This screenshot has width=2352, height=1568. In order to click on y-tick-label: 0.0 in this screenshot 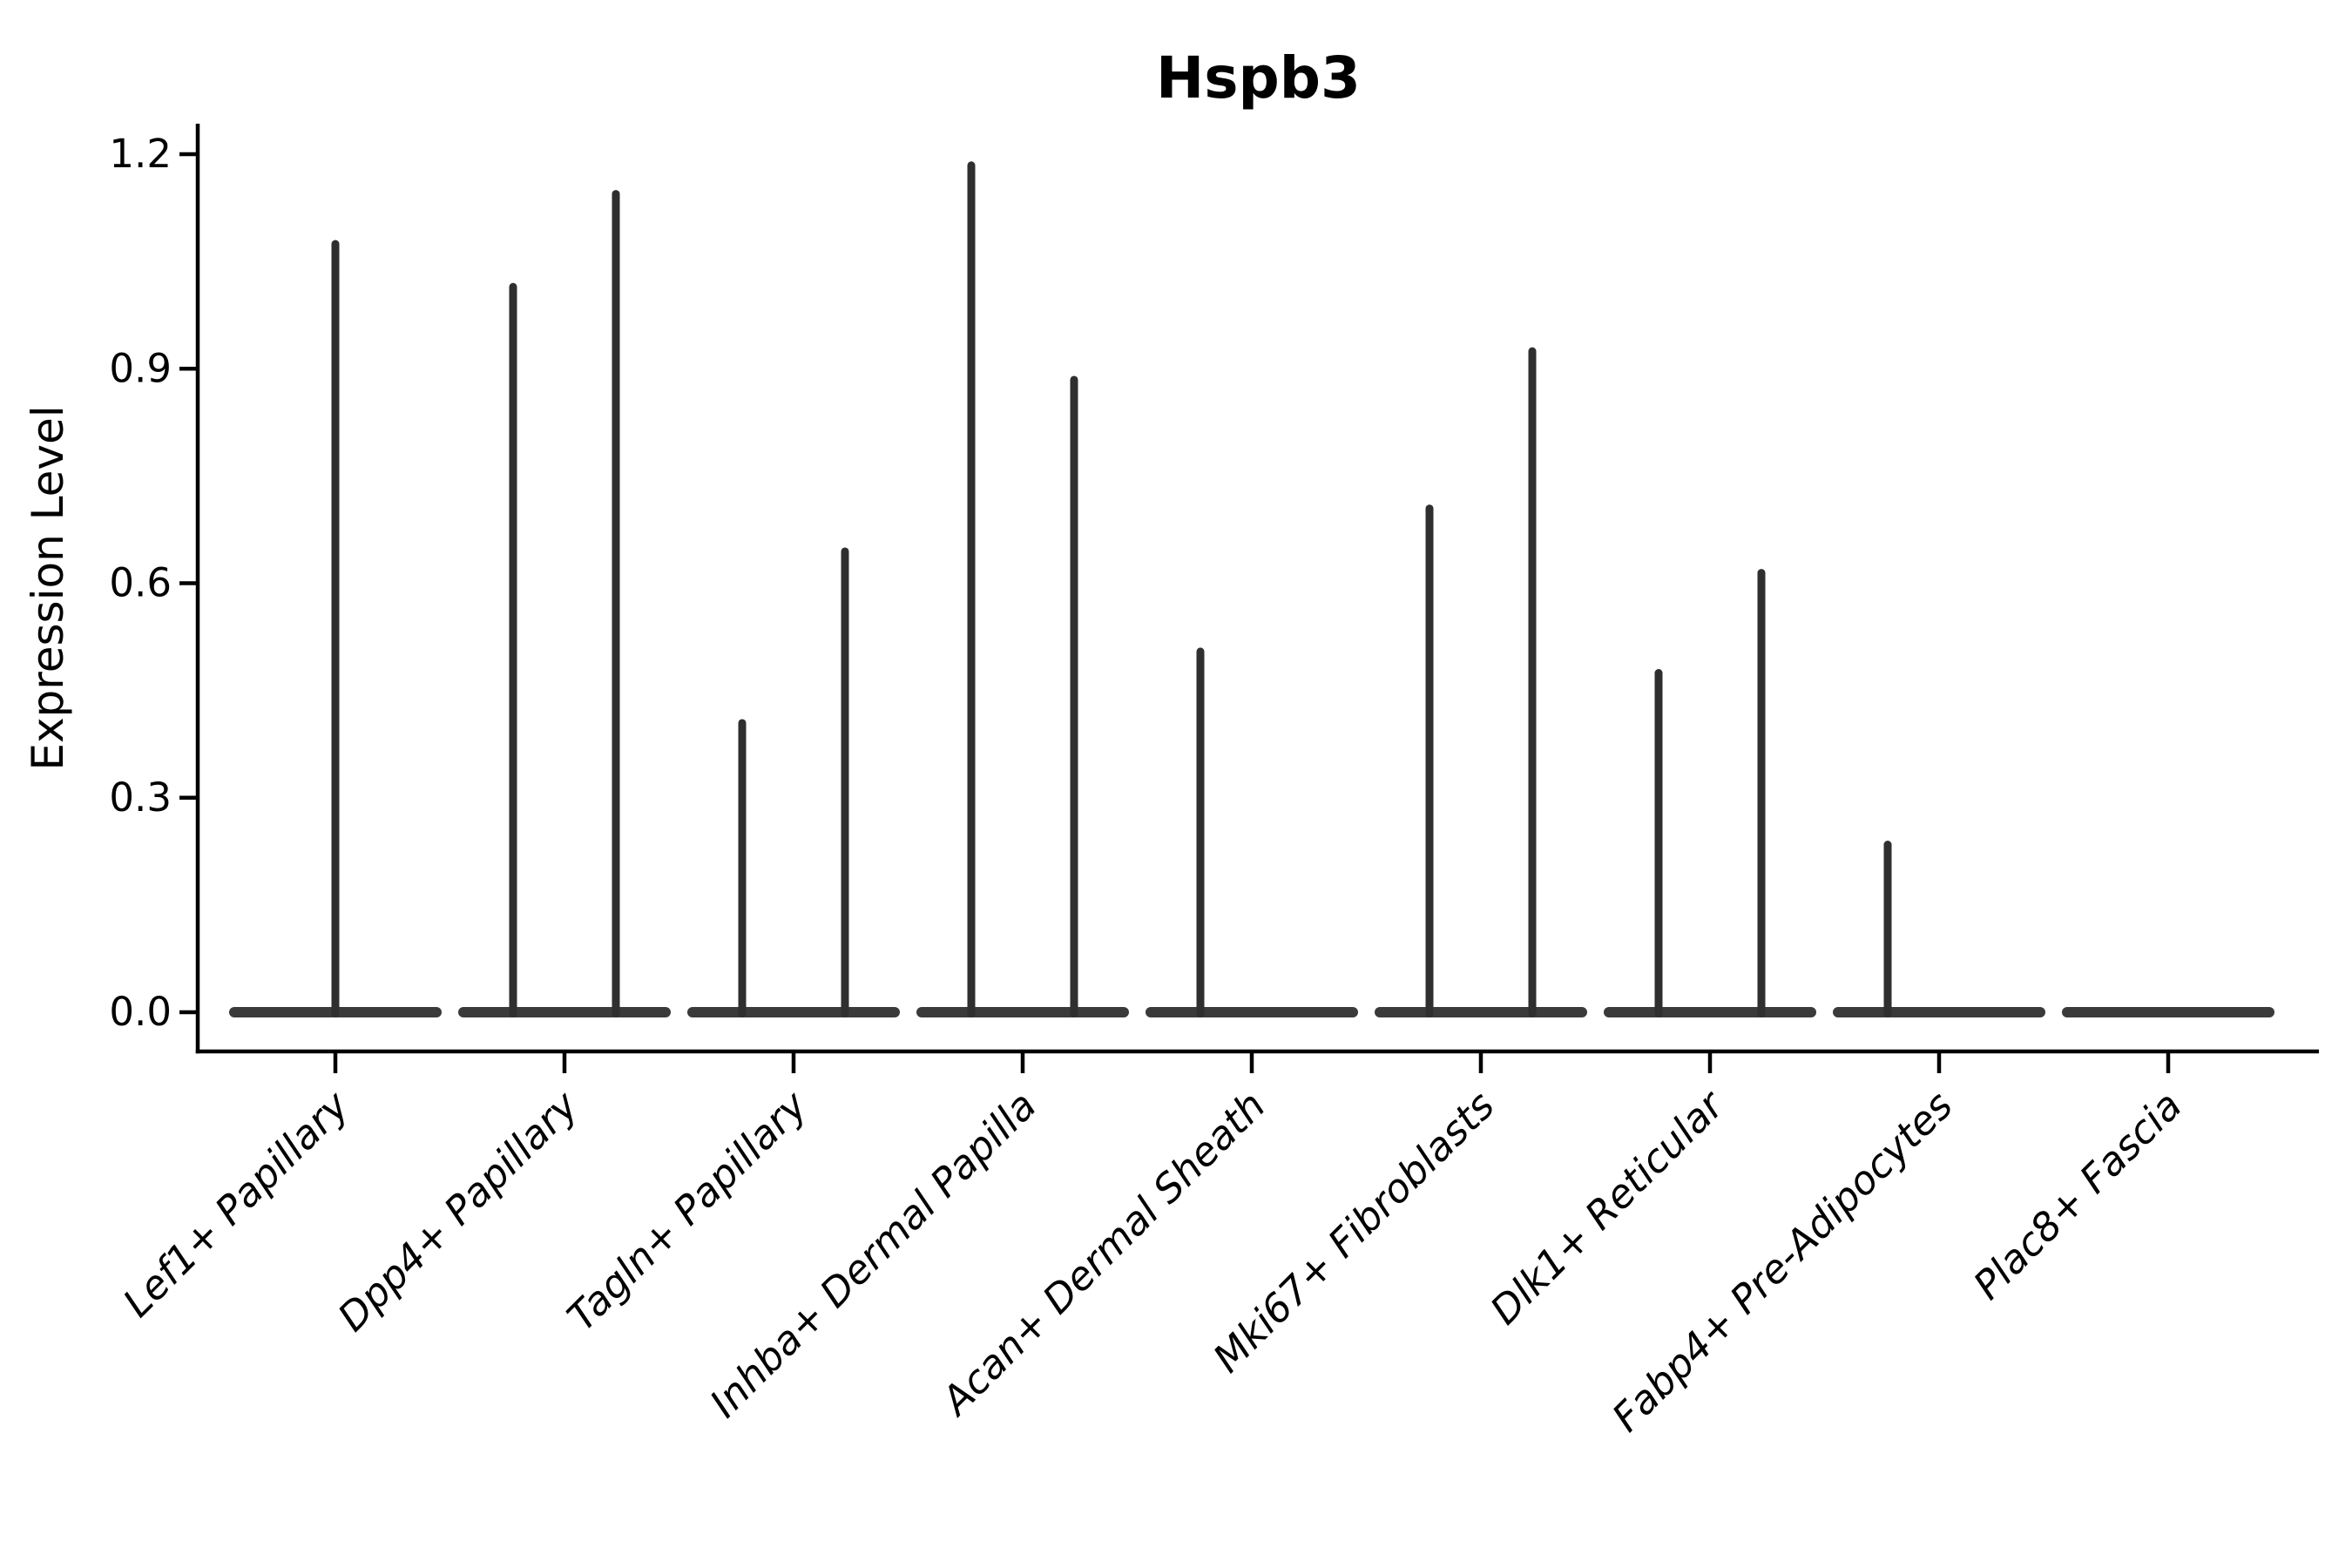, I will do `click(140, 1012)`.